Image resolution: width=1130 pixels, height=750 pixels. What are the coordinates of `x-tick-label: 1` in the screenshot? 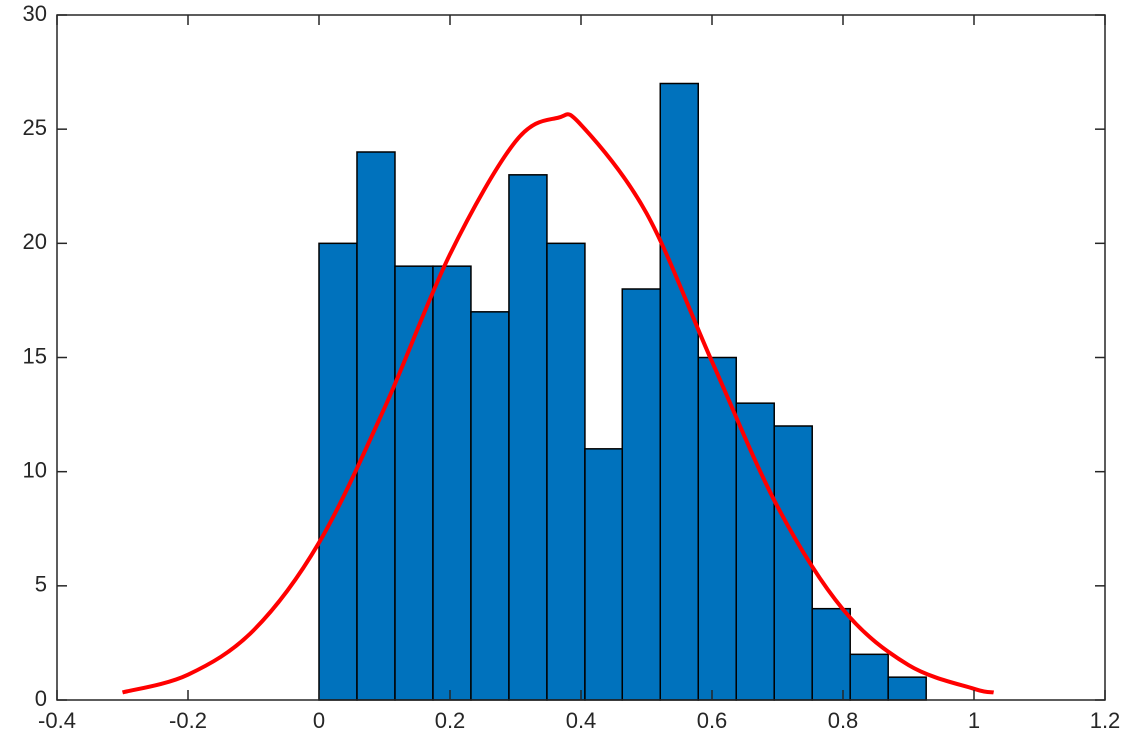 It's located at (974, 720).